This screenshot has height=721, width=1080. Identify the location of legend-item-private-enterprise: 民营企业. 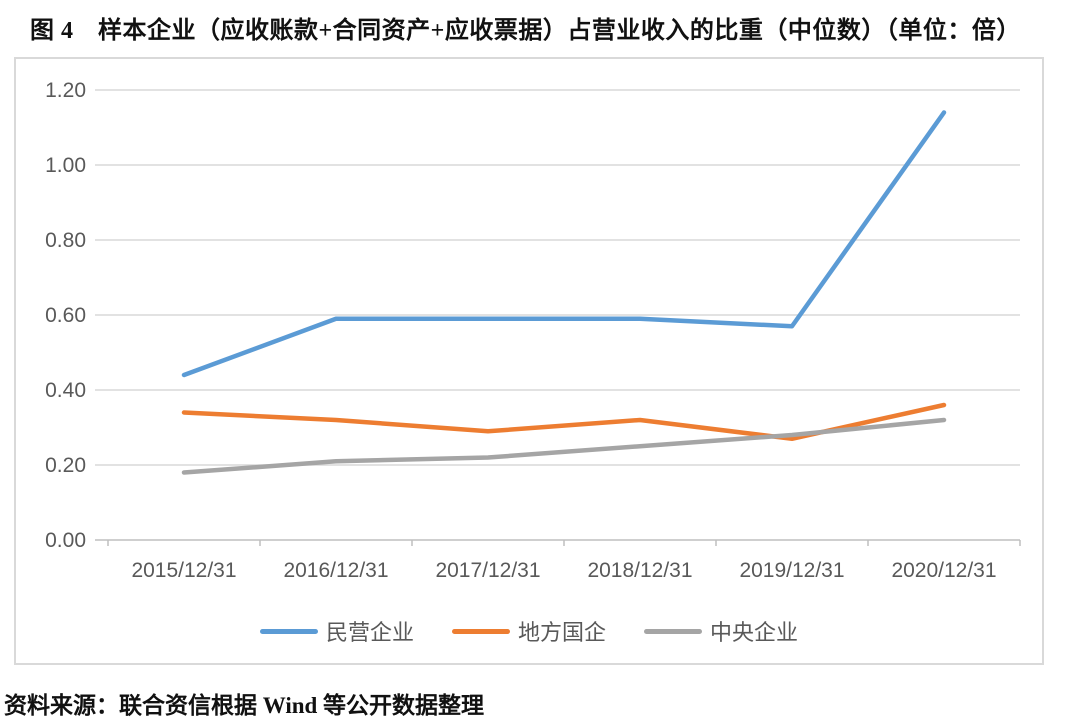
(336, 631).